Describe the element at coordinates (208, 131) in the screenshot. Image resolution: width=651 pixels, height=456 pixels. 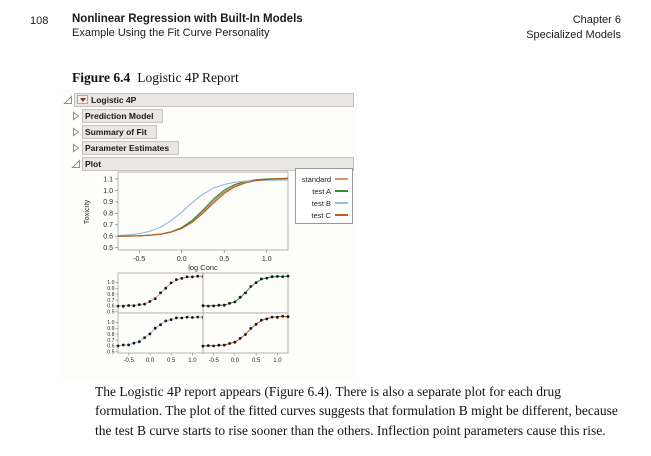
I see `outline-row-summary-of-fit: Summary of Fit` at that location.